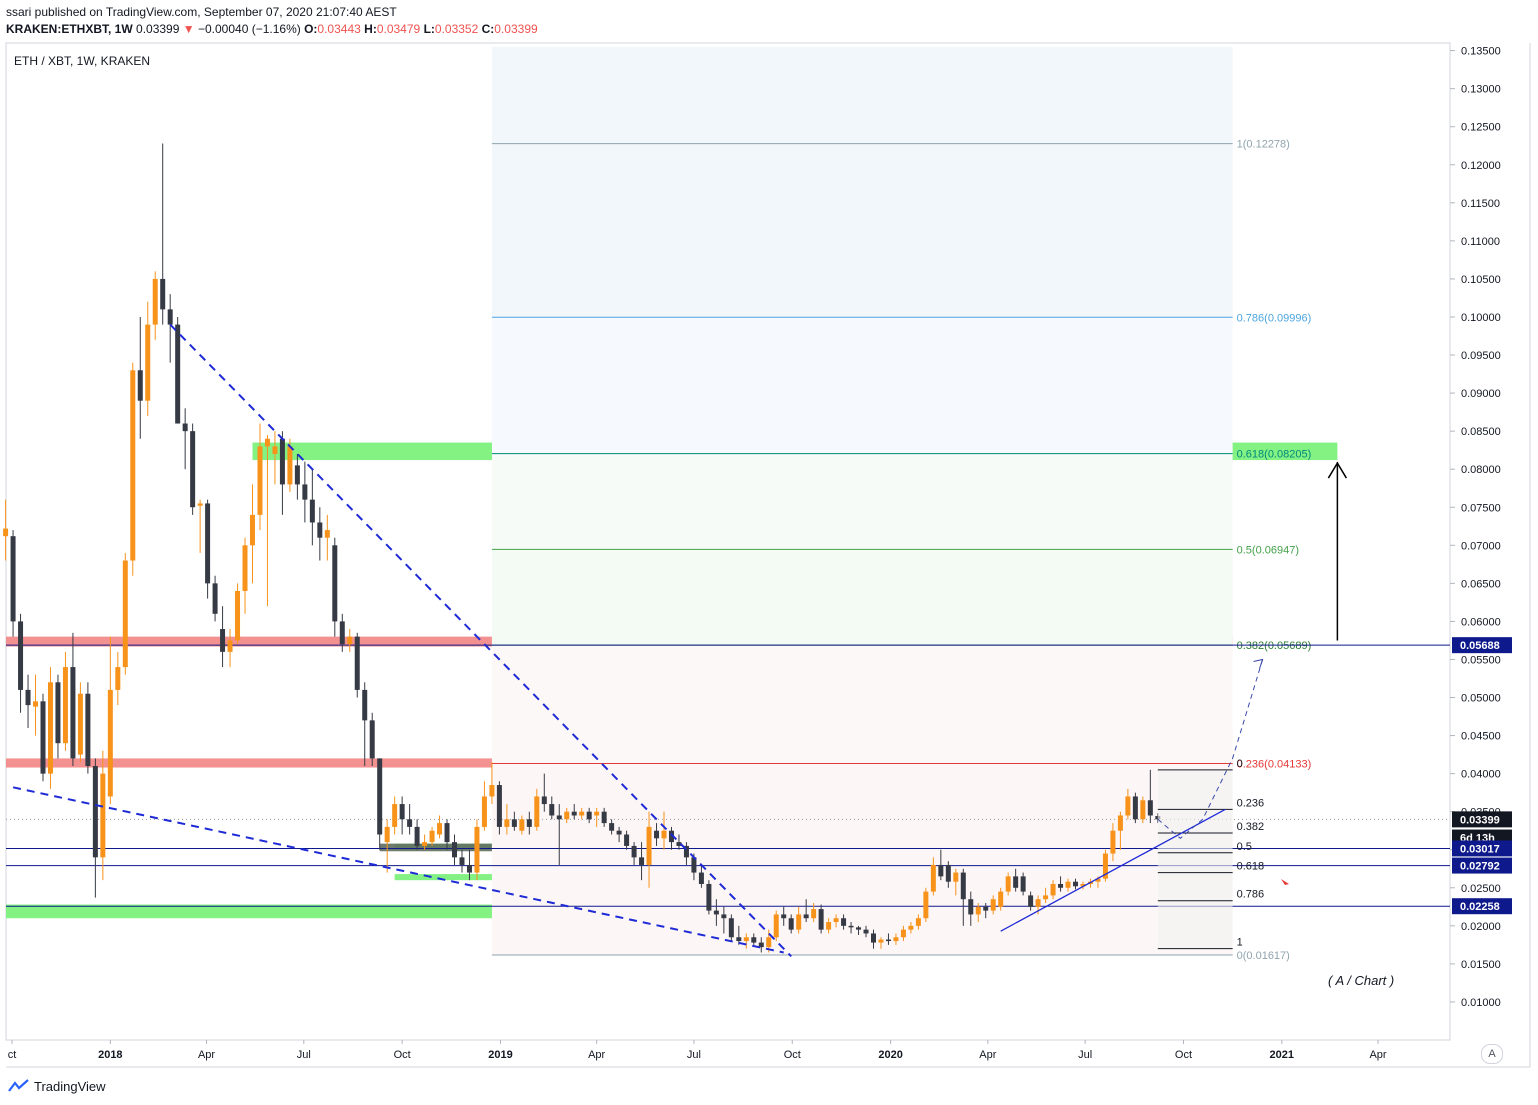 The width and height of the screenshot is (1538, 1105). I want to click on price-badge, so click(1482, 819).